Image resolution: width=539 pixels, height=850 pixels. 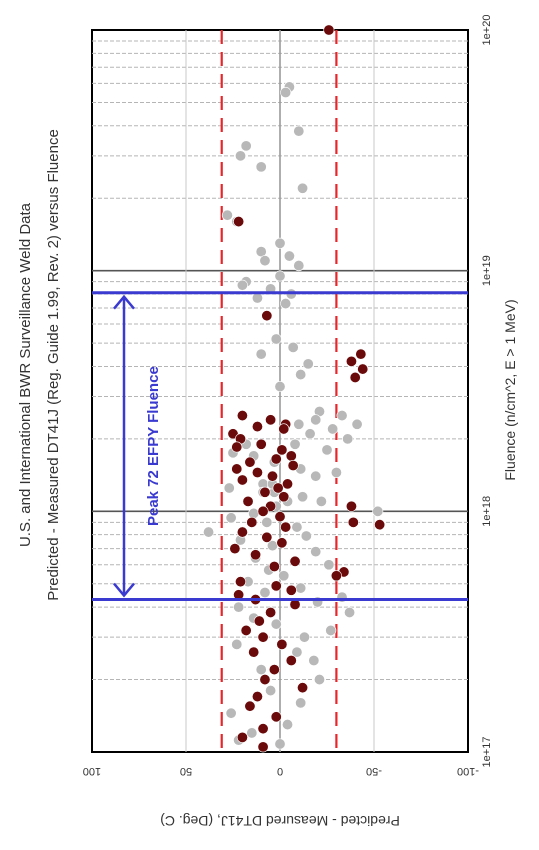 I want to click on y-tick-label: -50, so click(x=374, y=771).